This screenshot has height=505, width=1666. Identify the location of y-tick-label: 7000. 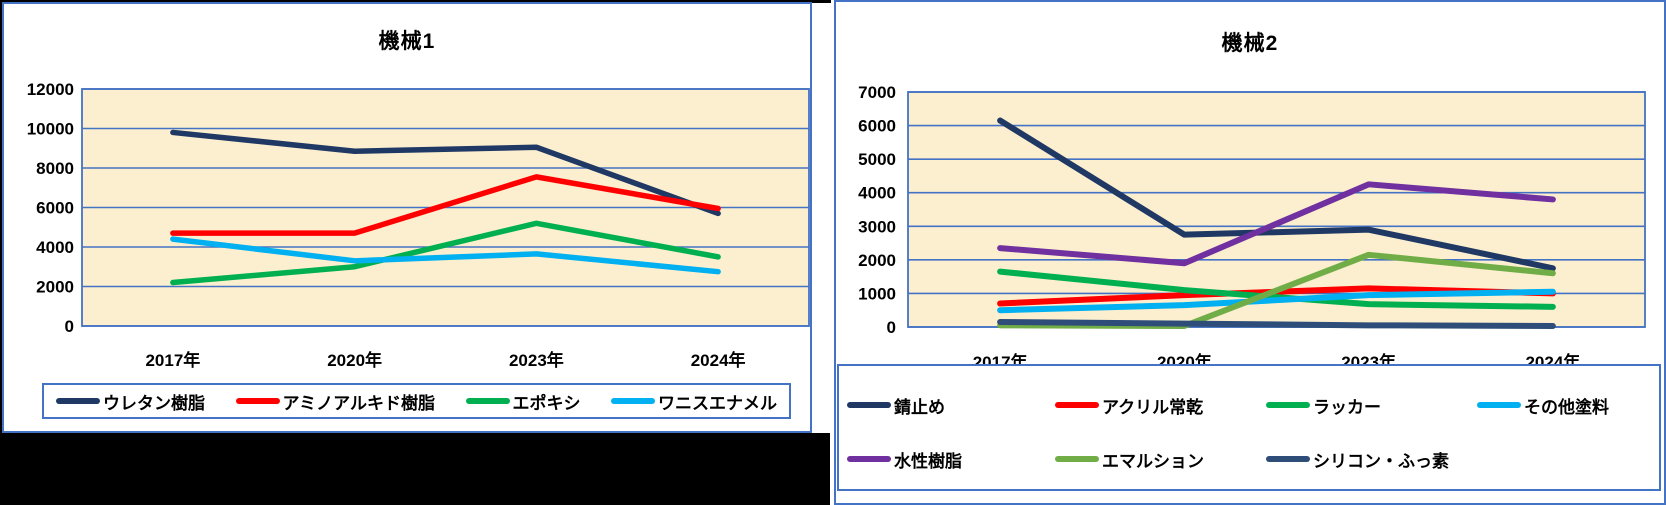
(877, 92).